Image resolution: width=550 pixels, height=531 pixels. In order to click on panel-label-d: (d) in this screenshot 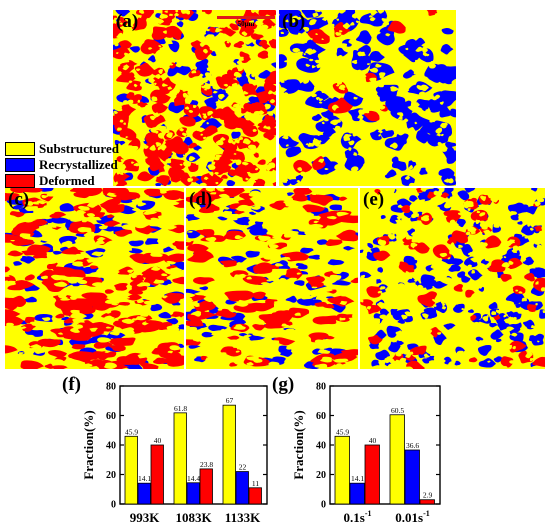, I will do `click(201, 199)`.